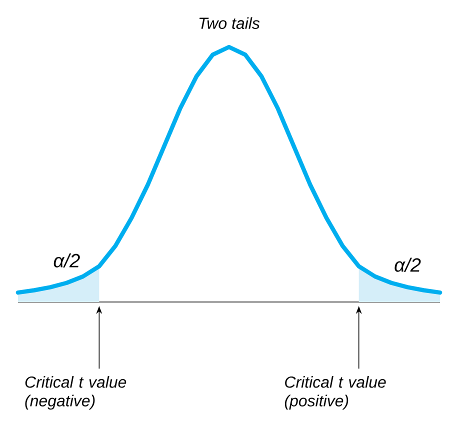 The width and height of the screenshot is (450, 425). What do you see at coordinates (75, 393) in the screenshot?
I see `text: Critical t value (negative)` at bounding box center [75, 393].